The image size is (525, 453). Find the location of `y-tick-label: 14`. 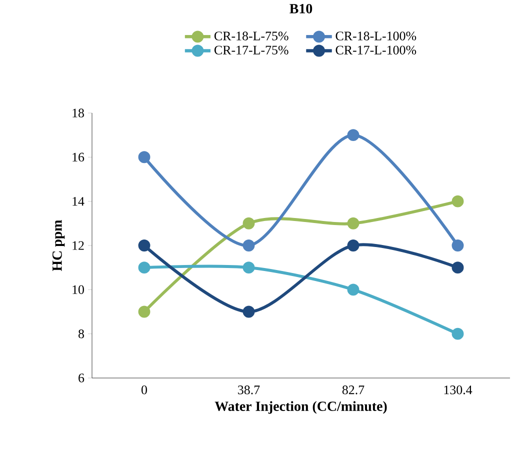

y-tick-label: 14 is located at coordinates (78, 201).